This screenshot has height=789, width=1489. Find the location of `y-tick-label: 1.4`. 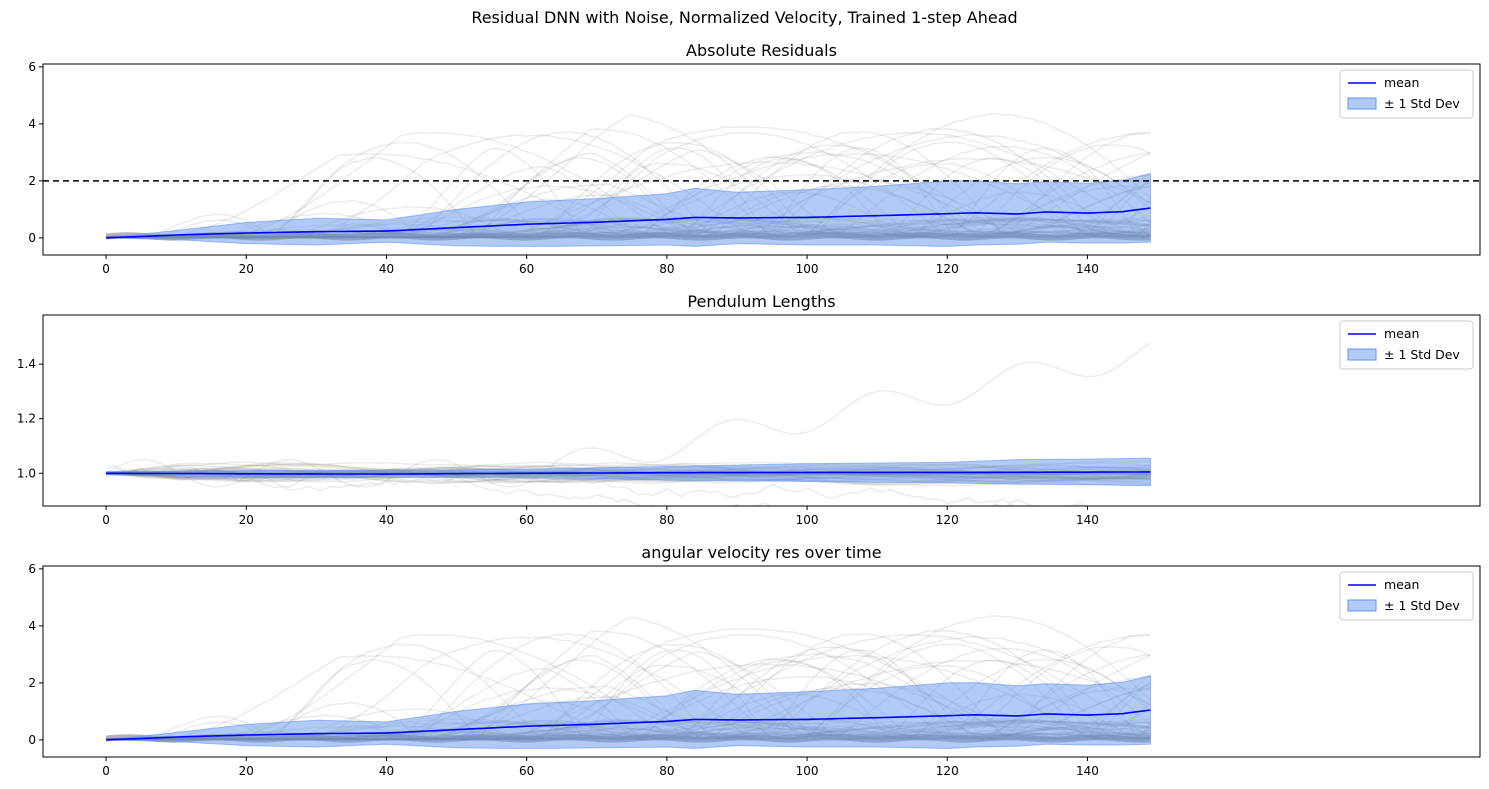

y-tick-label: 1.4 is located at coordinates (26, 364).